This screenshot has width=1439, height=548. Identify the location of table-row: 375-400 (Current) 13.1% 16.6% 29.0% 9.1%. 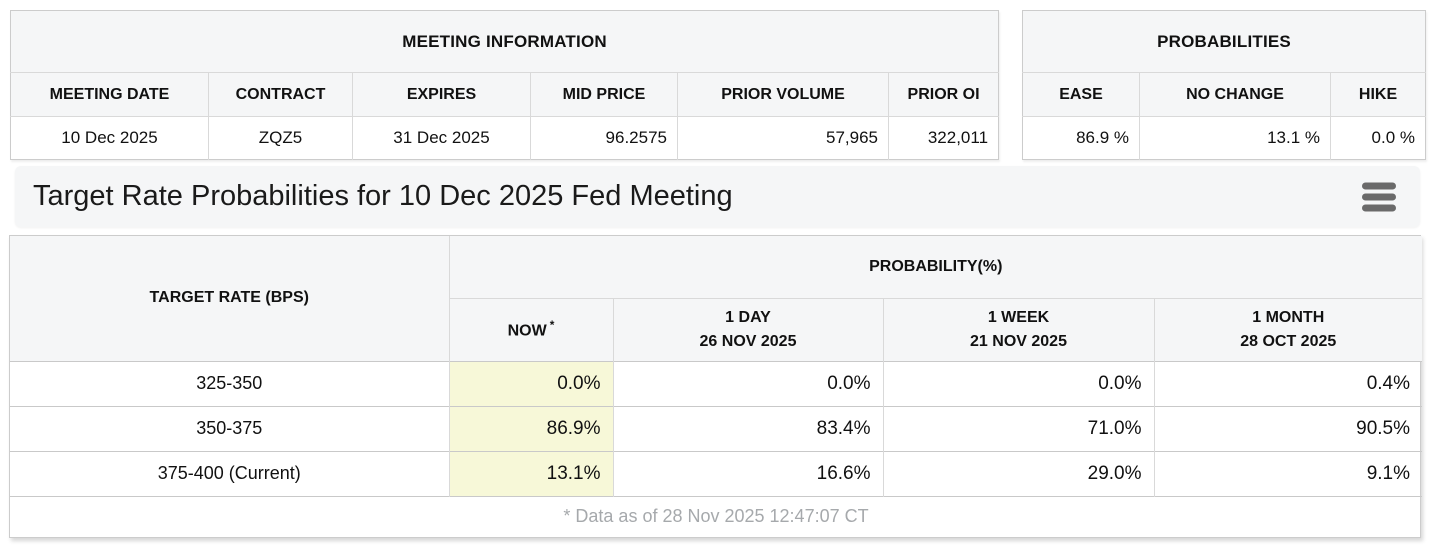
(716, 473).